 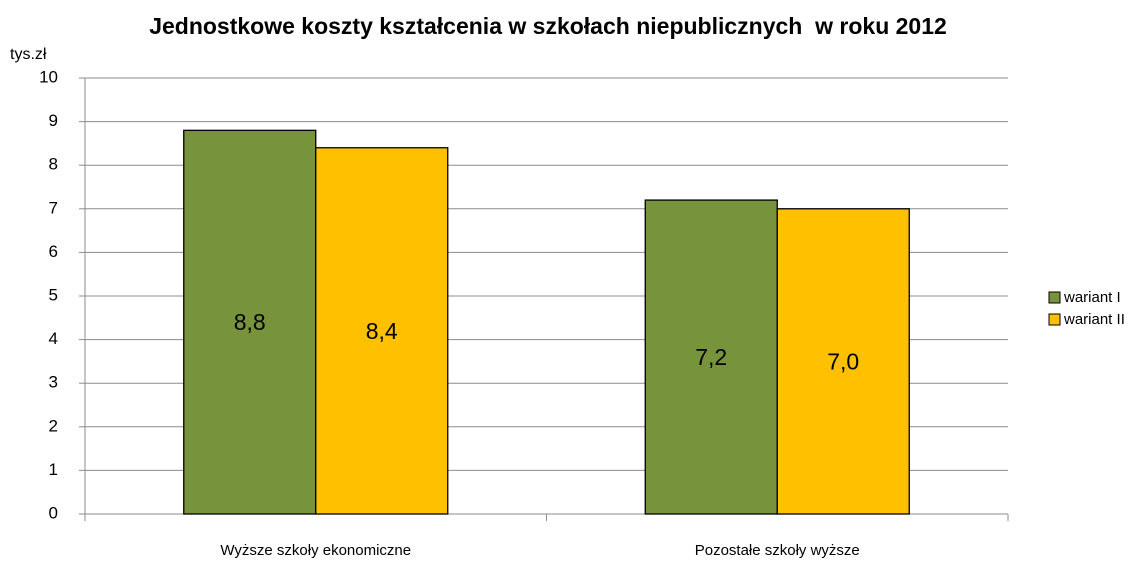 I want to click on value-label: 8,4, so click(x=382, y=331).